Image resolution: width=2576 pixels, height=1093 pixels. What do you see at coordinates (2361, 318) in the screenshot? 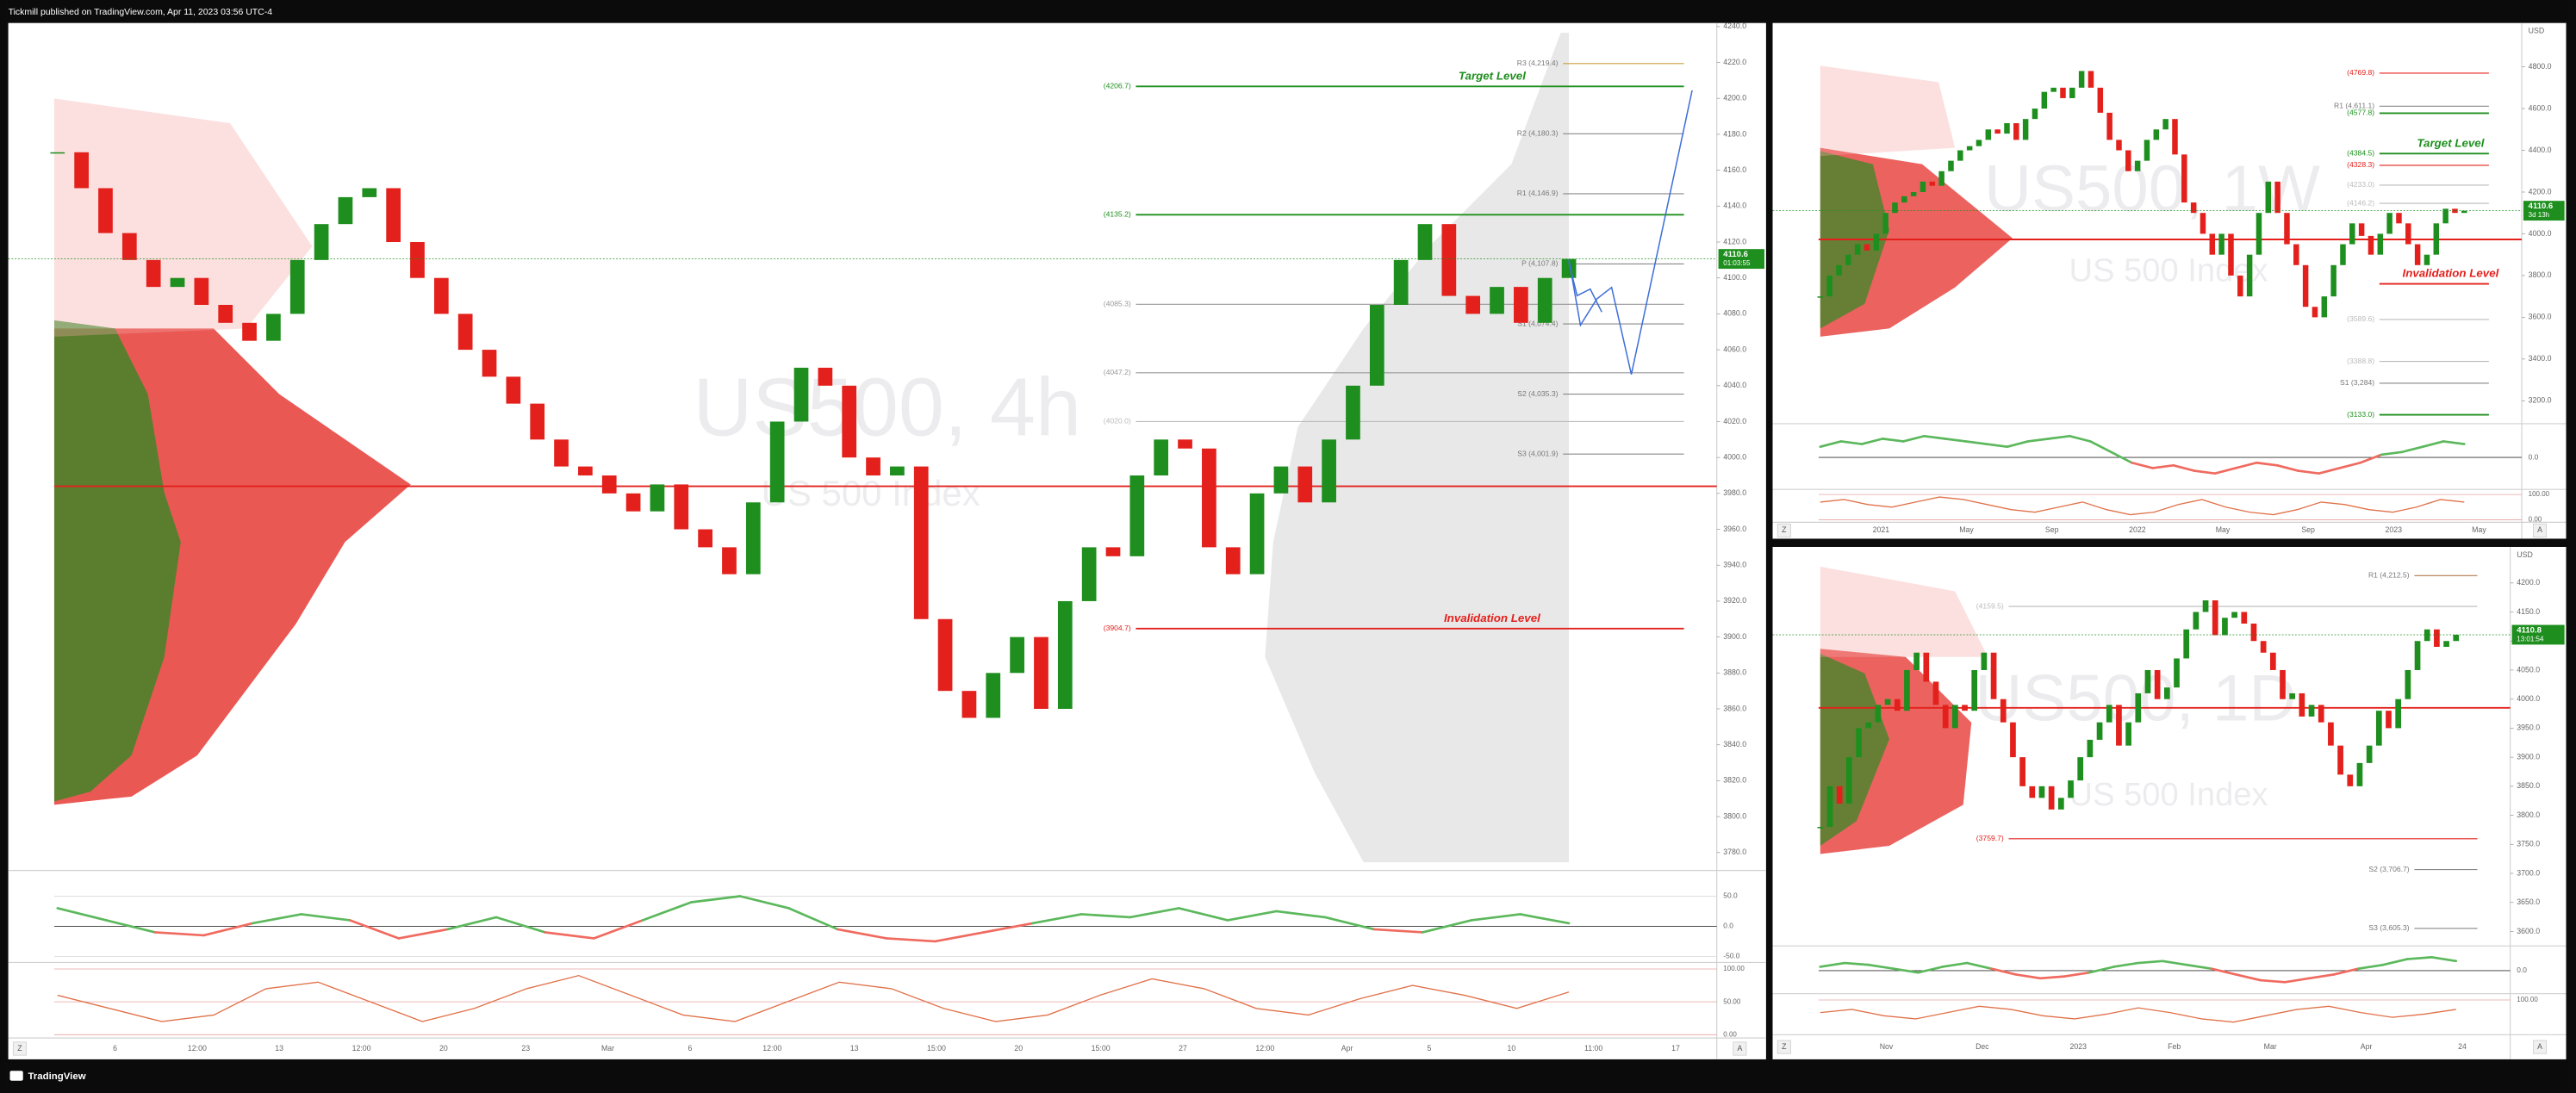
I see `level-label: (3589.6)` at bounding box center [2361, 318].